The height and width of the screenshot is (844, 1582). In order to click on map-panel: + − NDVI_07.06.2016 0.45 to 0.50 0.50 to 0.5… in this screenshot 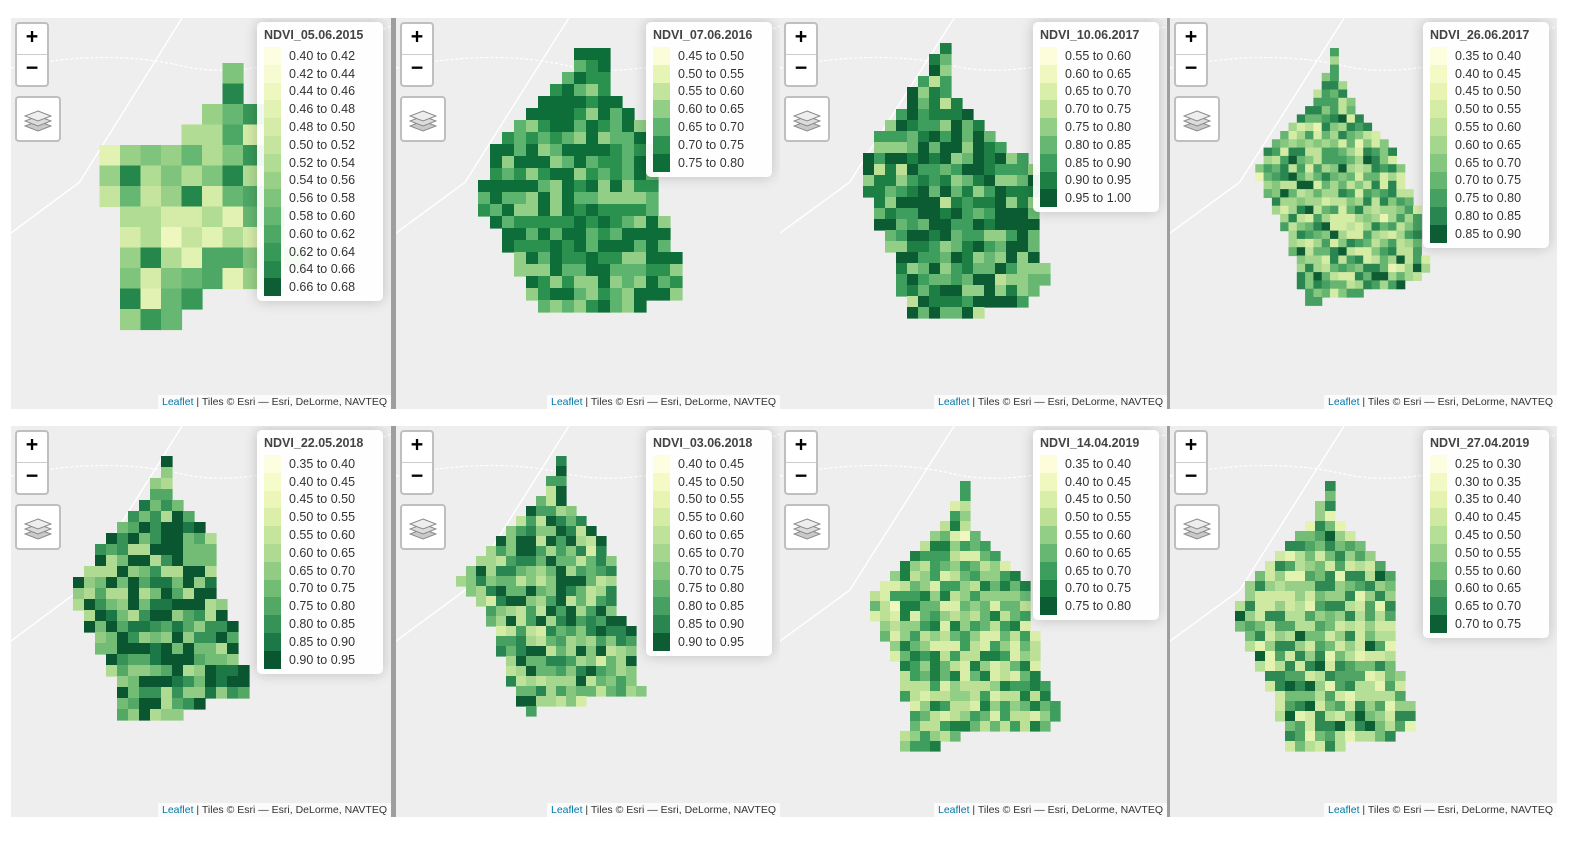, I will do `click(588, 213)`.